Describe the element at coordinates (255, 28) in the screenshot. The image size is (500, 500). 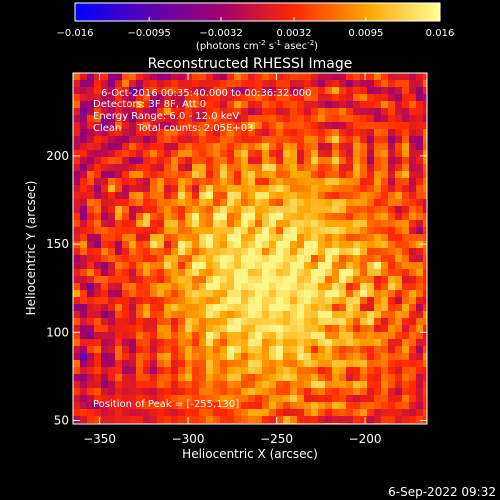
I see `colorbar-ticks: −0.016 −0.0095 −0.0032 0.0032 0.0095 0.016` at that location.